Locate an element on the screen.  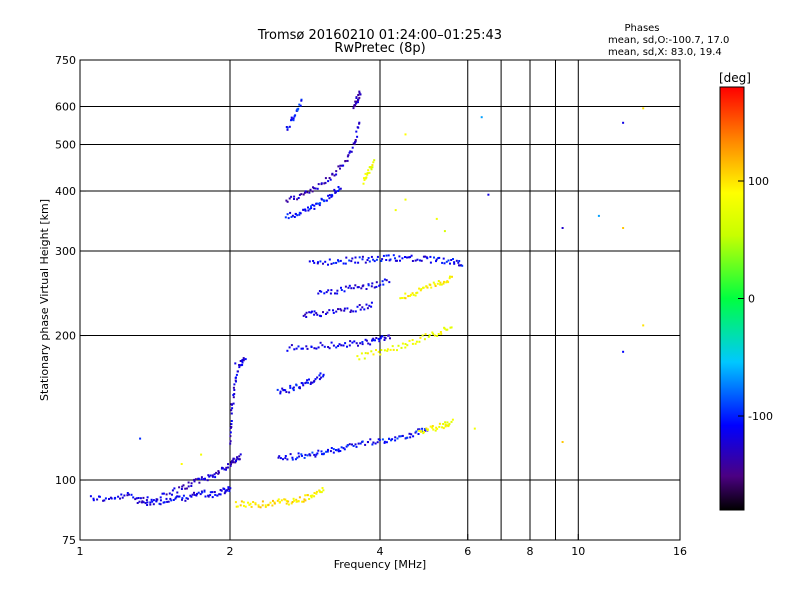
x-tick-label: 8 is located at coordinates (530, 551).